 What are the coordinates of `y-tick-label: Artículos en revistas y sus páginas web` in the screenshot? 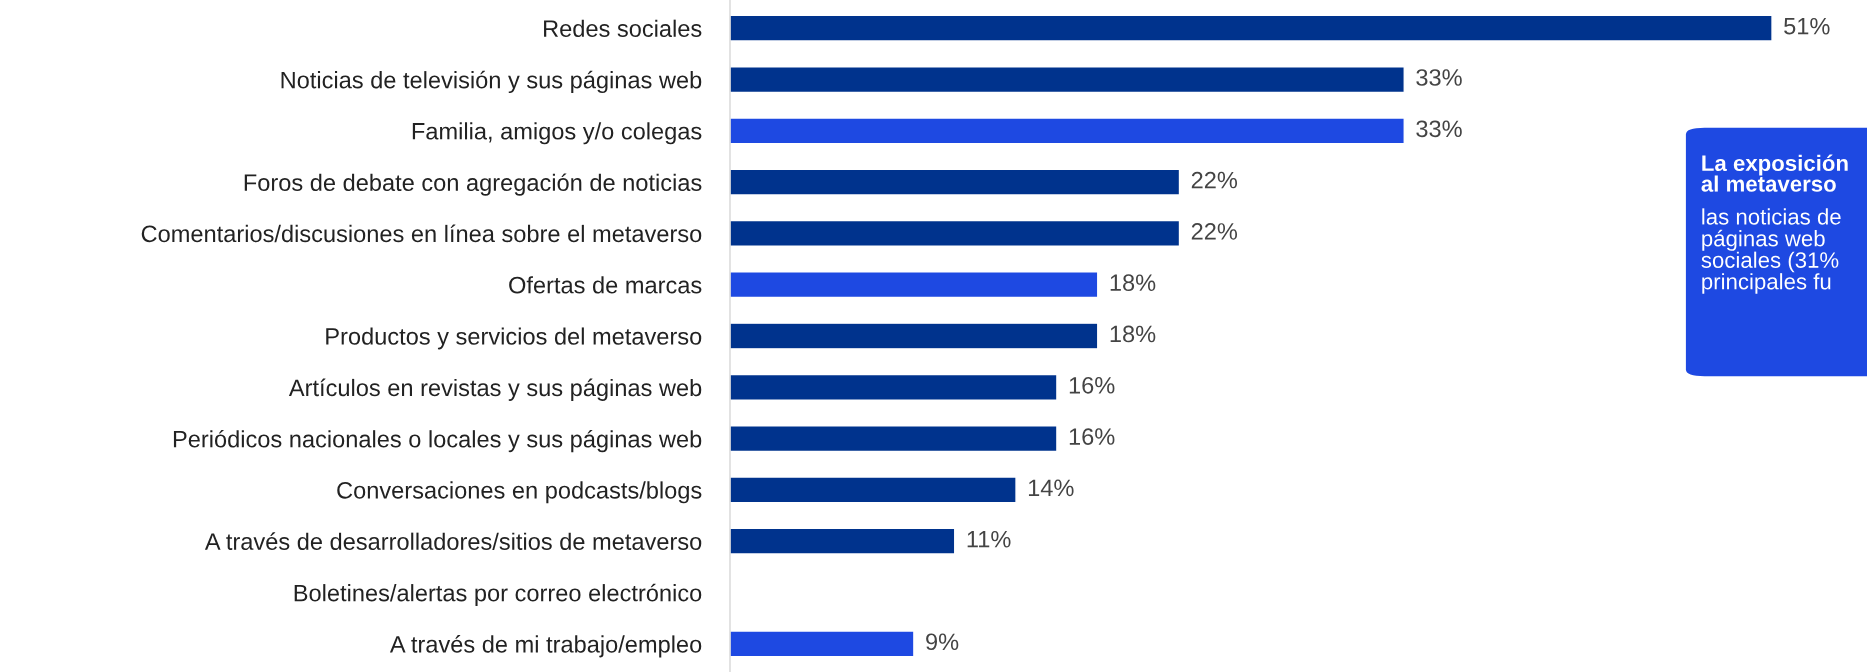 It's located at (495, 389).